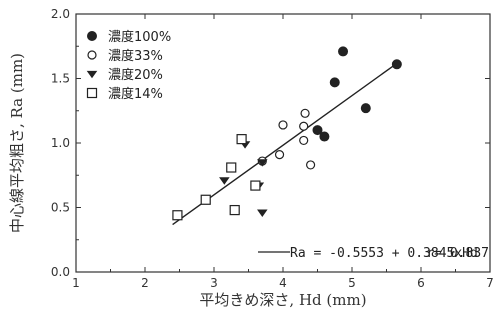 This screenshot has height=324, width=496. I want to click on x-tick-label: 2, so click(145, 283).